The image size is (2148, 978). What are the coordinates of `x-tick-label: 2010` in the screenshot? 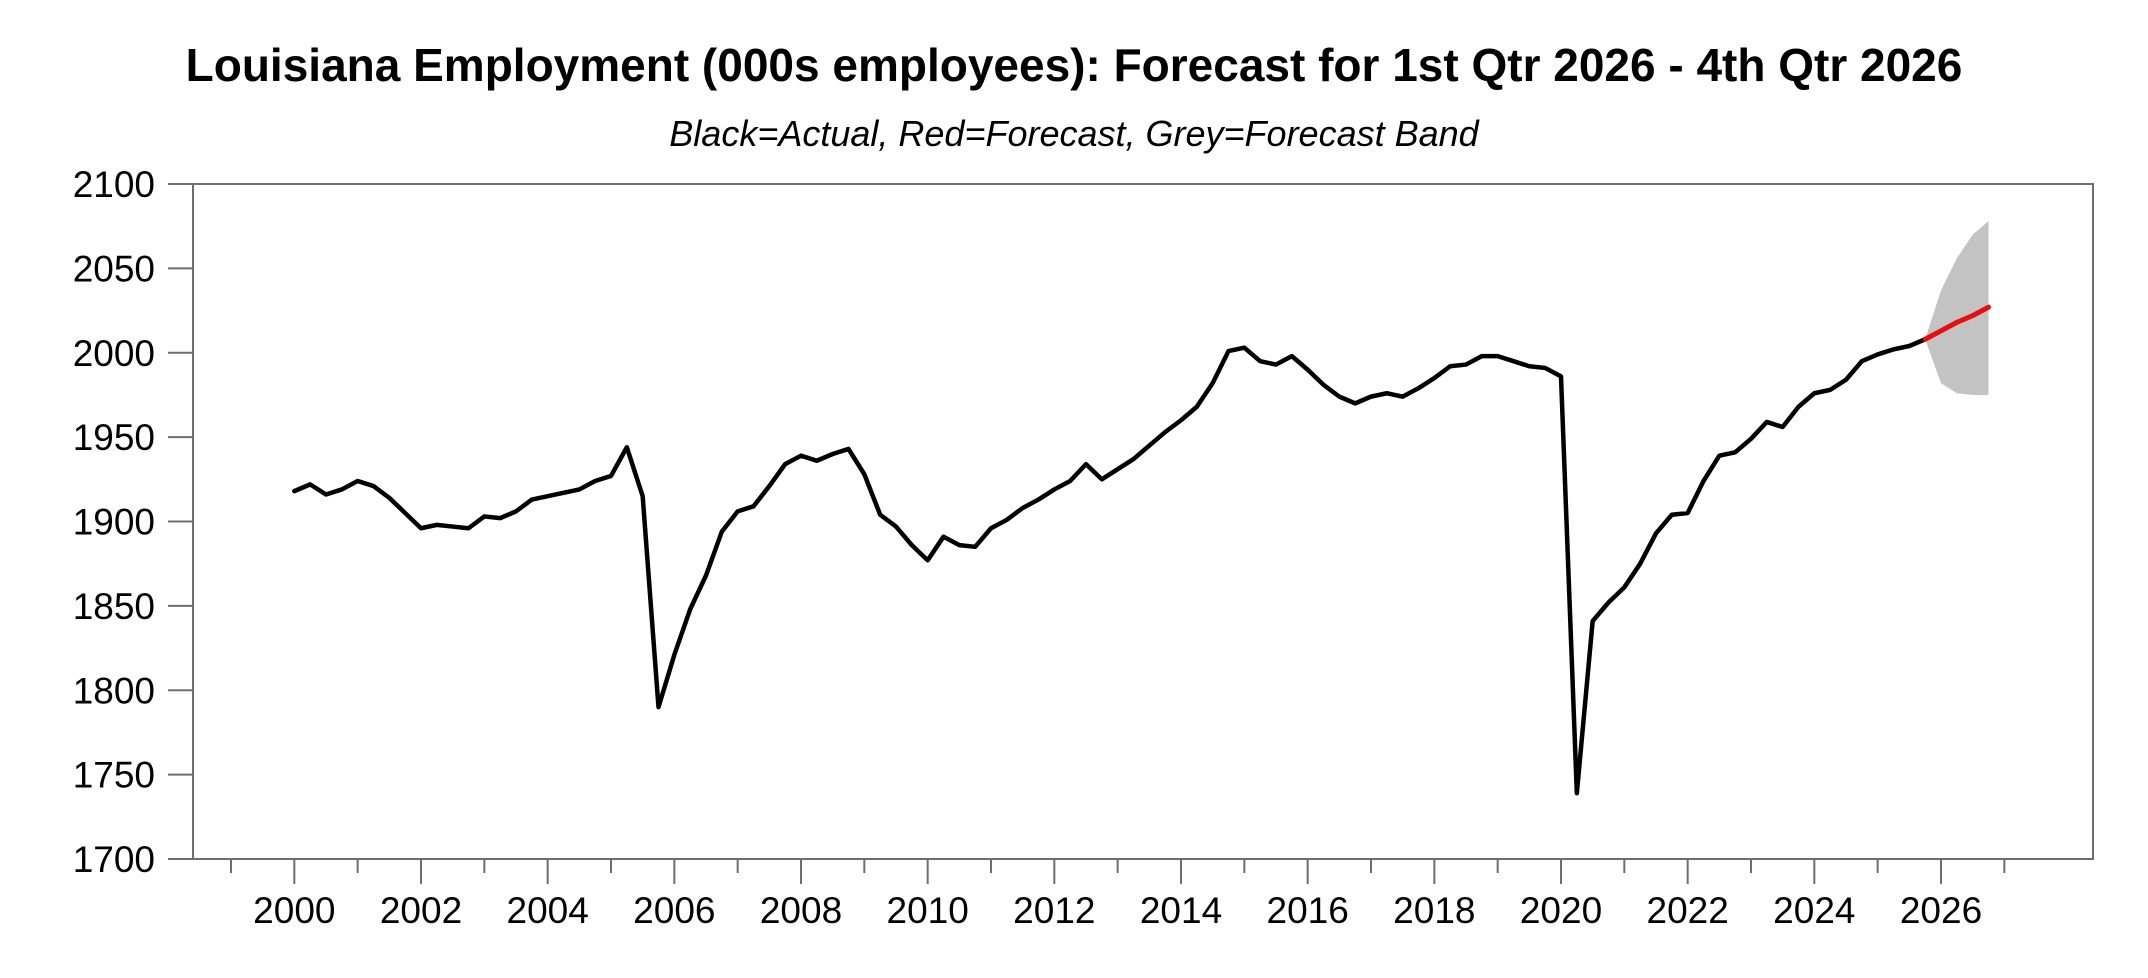 It's located at (928, 910).